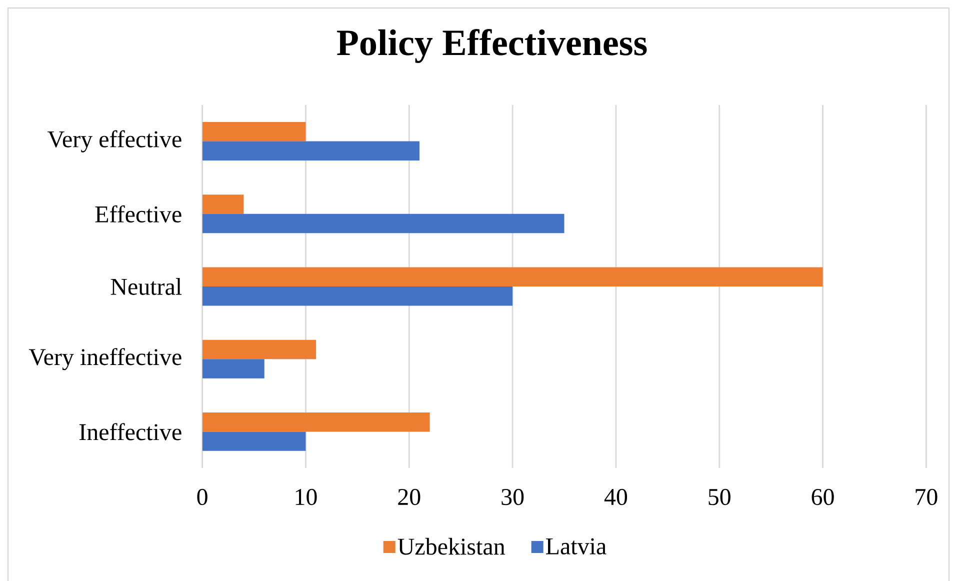 Image resolution: width=954 pixels, height=581 pixels. What do you see at coordinates (115, 141) in the screenshot?
I see `y-tick-label: Very effective` at bounding box center [115, 141].